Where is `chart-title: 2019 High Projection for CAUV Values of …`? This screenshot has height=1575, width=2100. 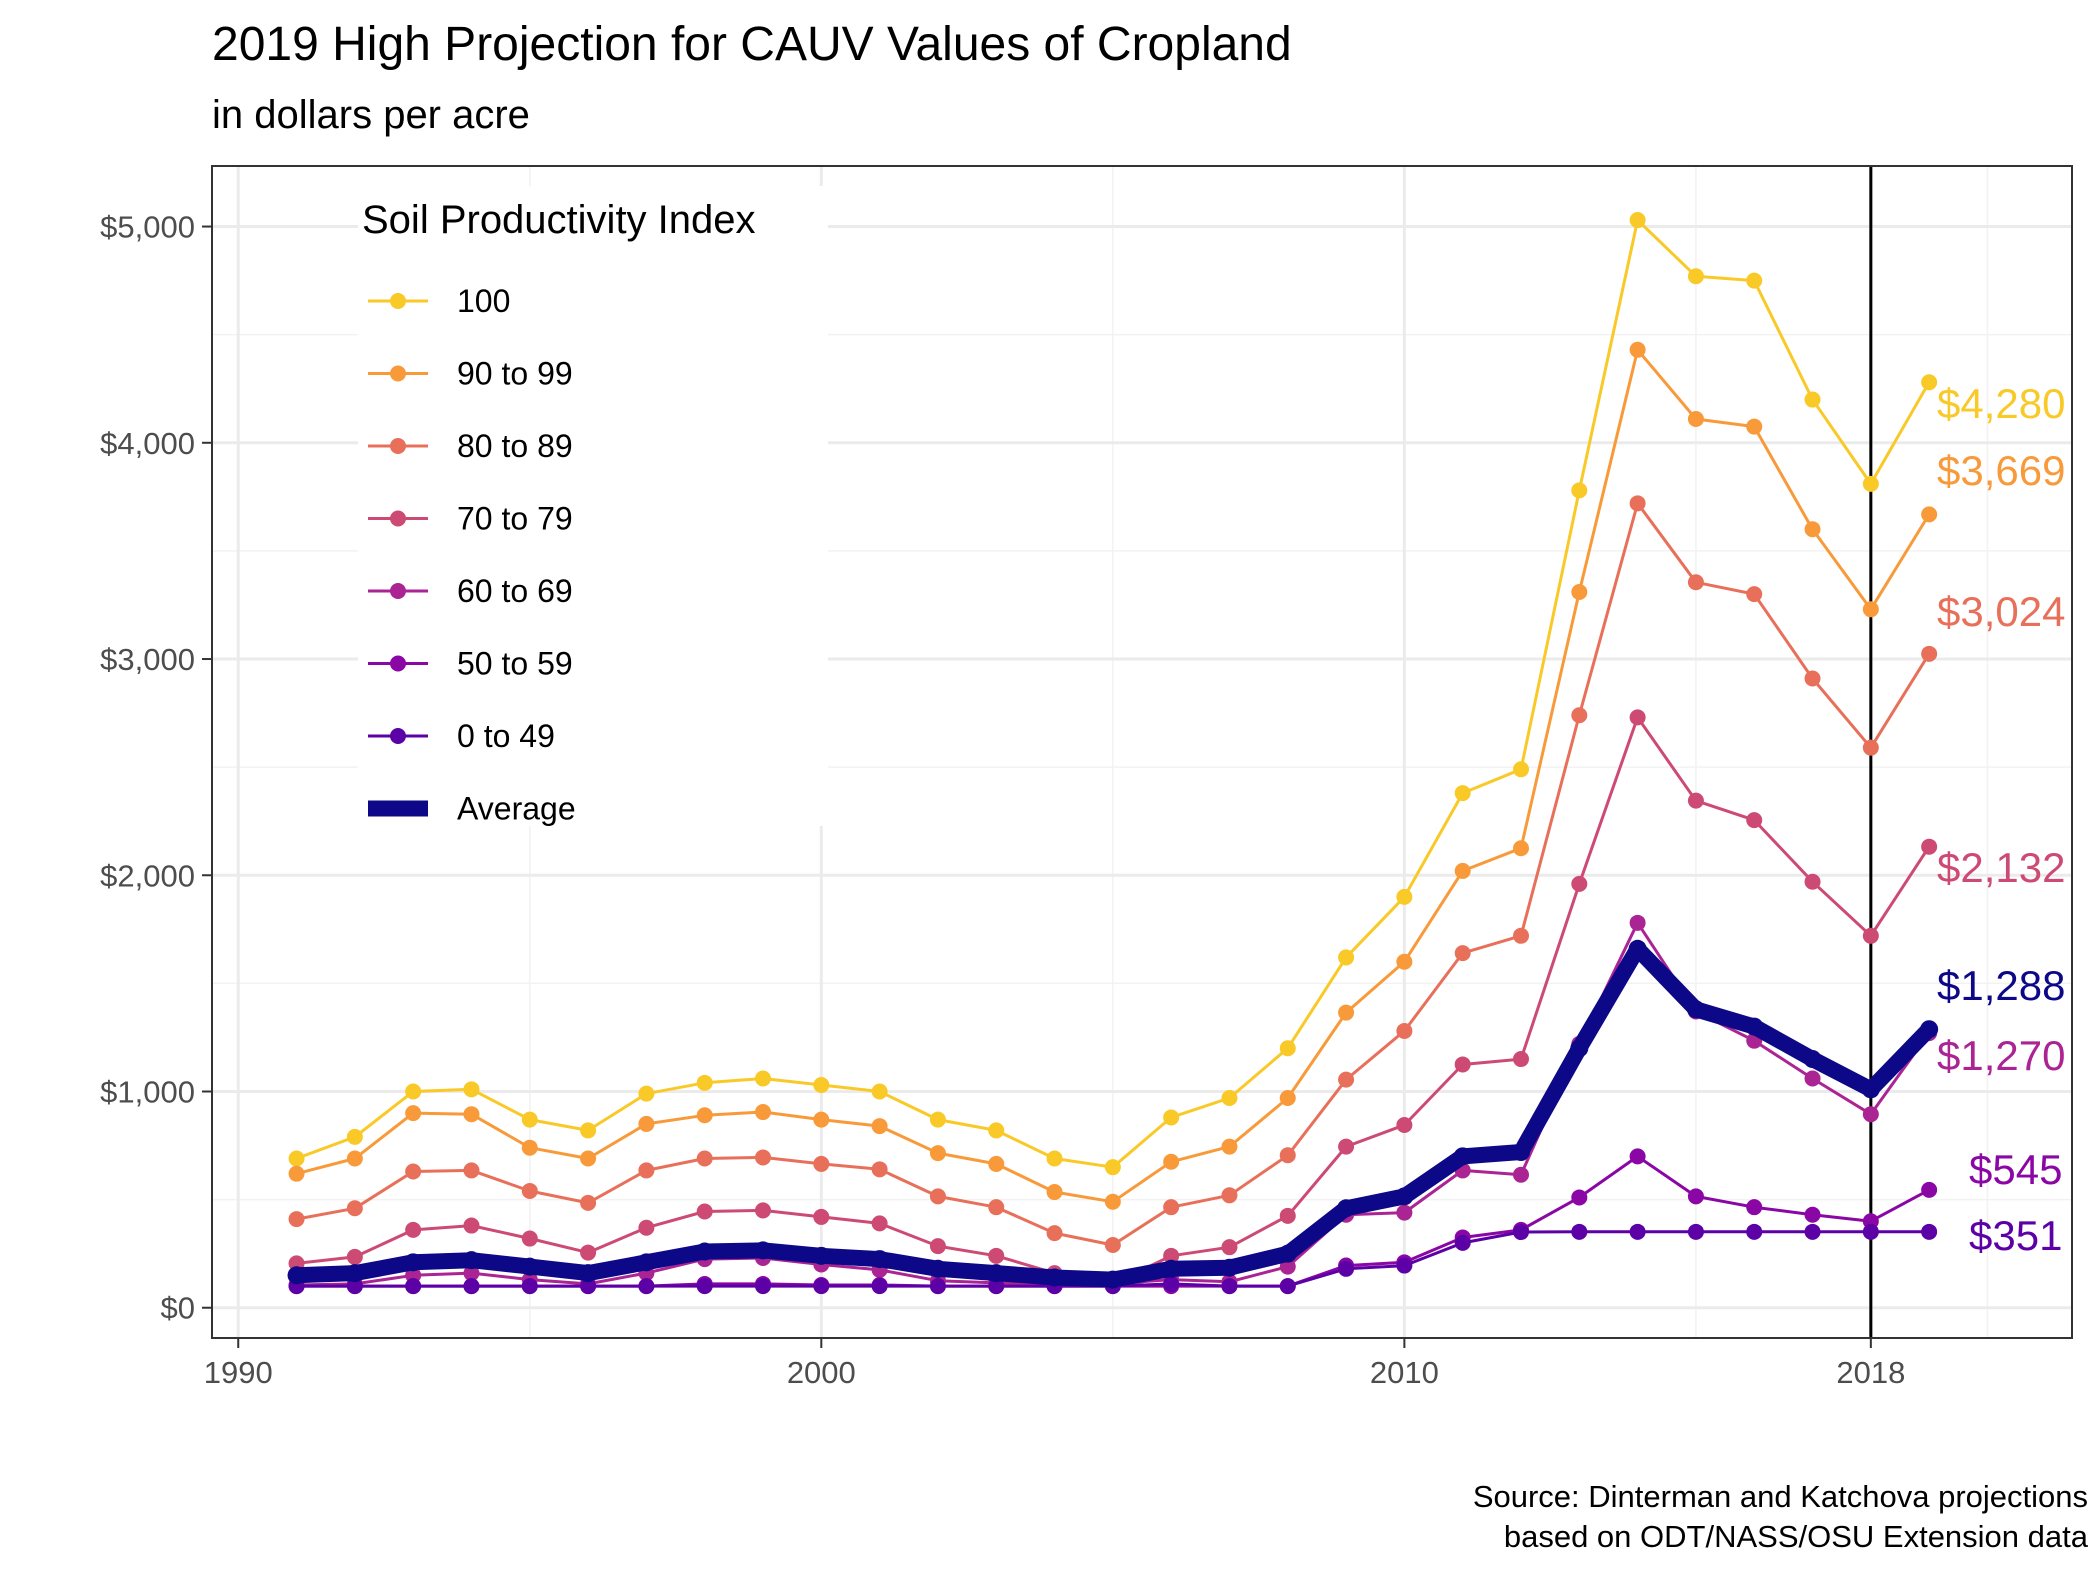
chart-title: 2019 High Projection for CAUV Values of … is located at coordinates (752, 44).